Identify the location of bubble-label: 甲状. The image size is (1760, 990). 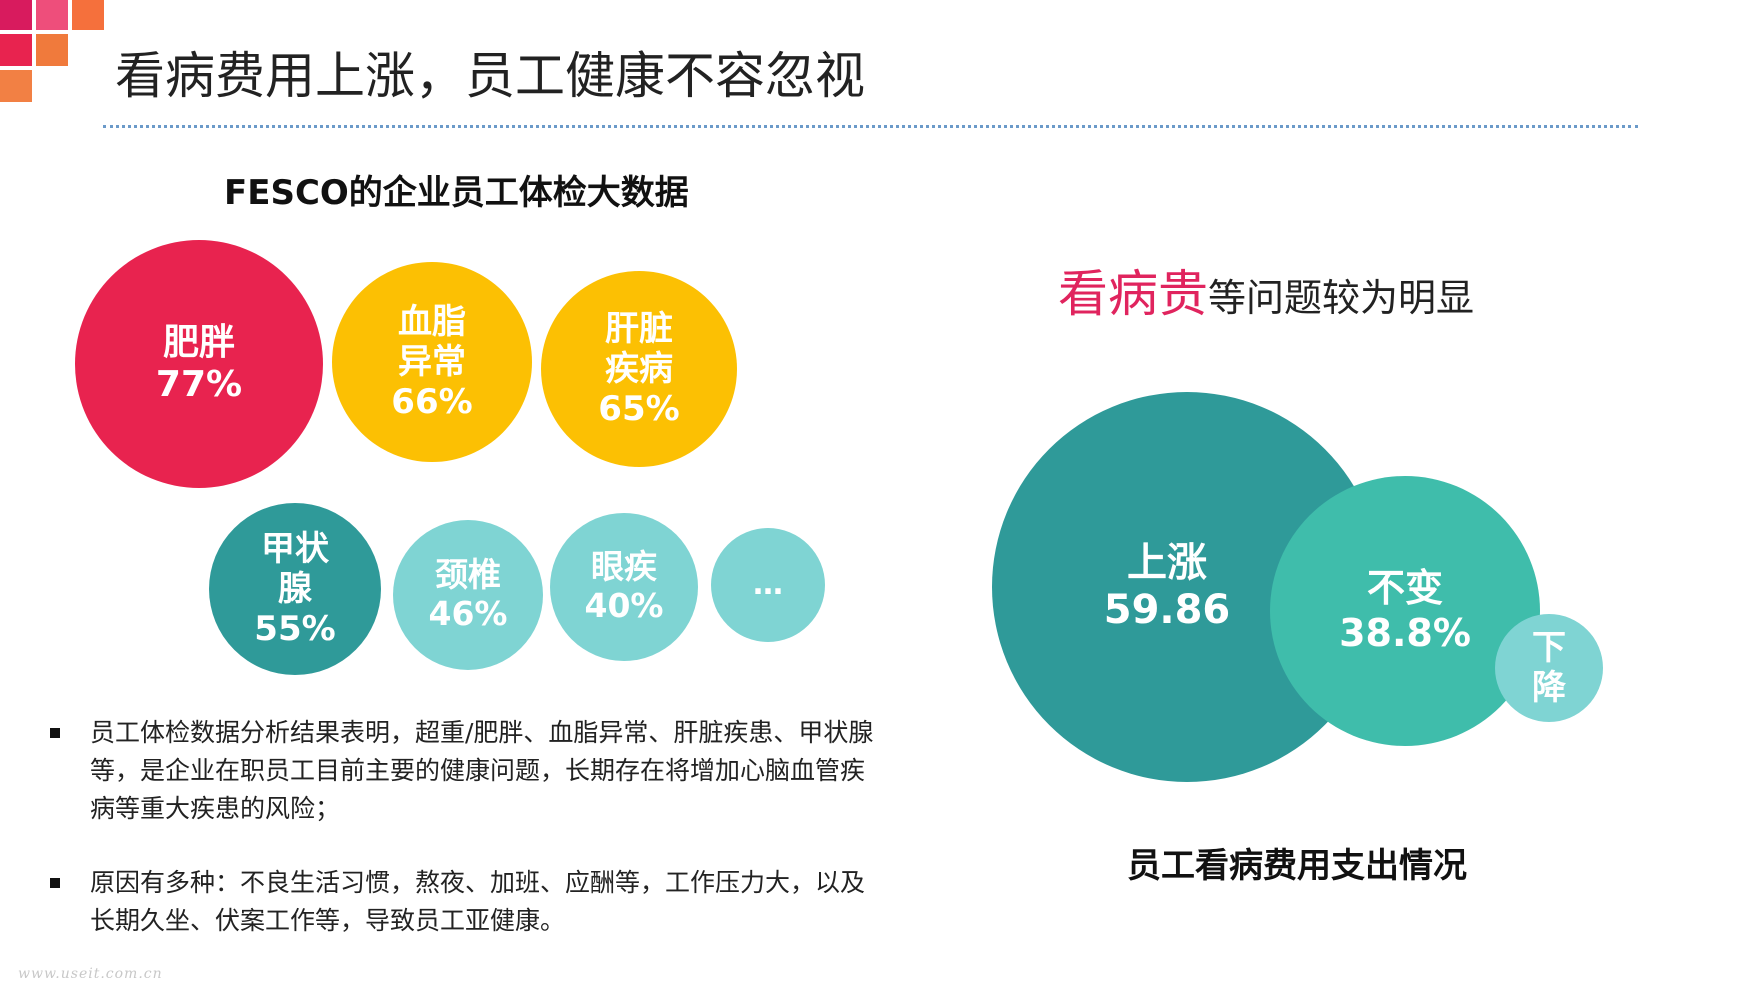
(295, 548).